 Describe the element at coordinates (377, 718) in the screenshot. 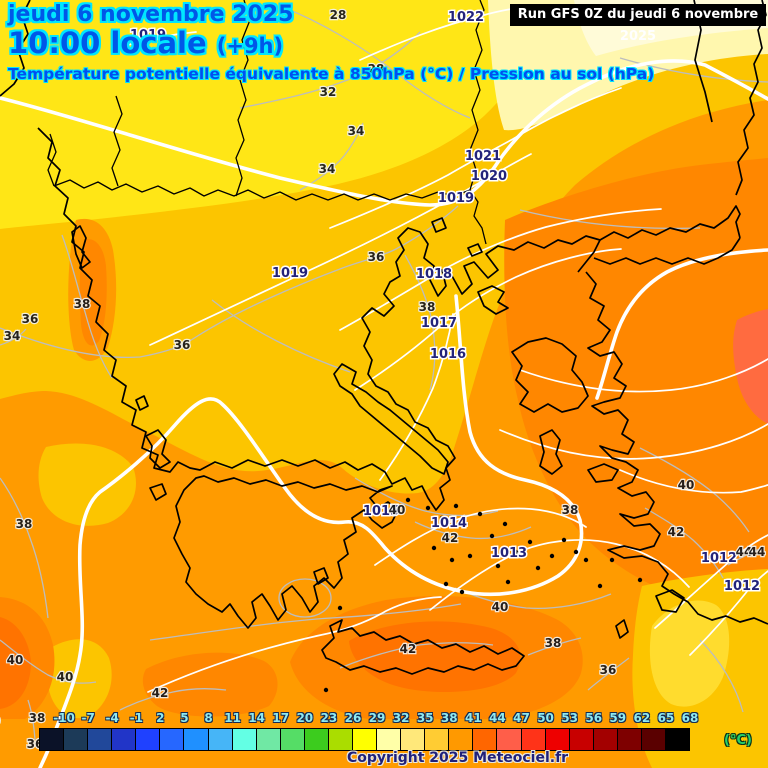

I see `colorbar-scale-value: 29` at that location.